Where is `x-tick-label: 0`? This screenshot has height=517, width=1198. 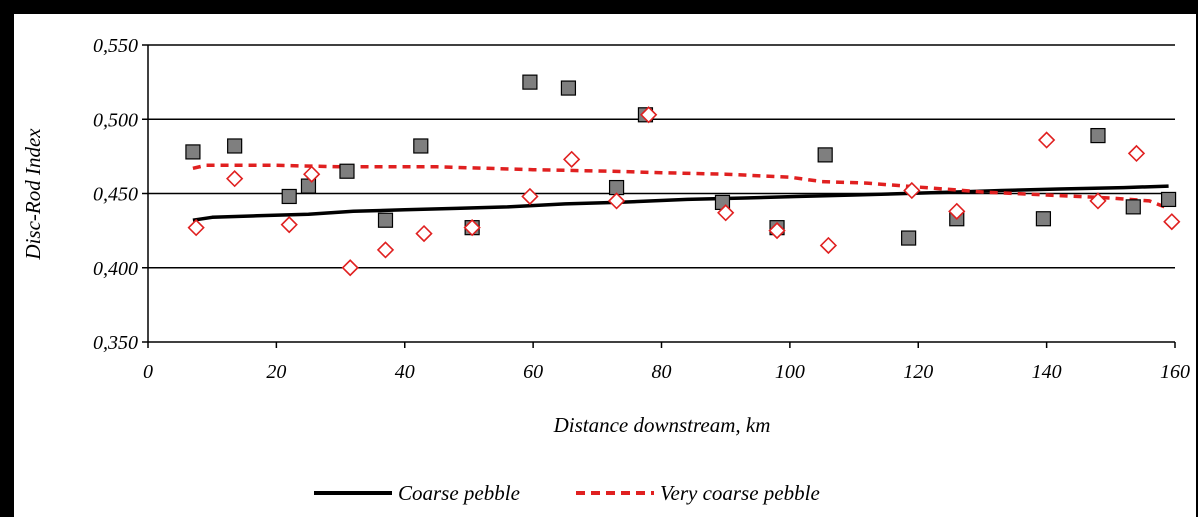 x-tick-label: 0 is located at coordinates (148, 372).